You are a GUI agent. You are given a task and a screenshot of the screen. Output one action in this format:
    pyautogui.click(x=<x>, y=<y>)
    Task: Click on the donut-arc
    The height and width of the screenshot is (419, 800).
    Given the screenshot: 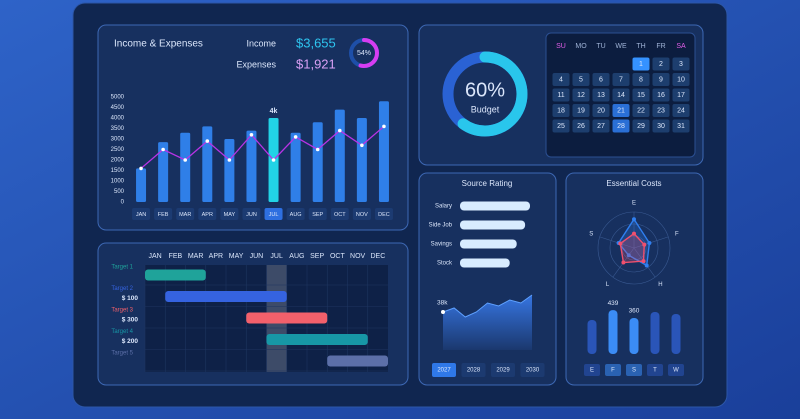 What is the action you would take?
    pyautogui.click(x=364, y=53)
    